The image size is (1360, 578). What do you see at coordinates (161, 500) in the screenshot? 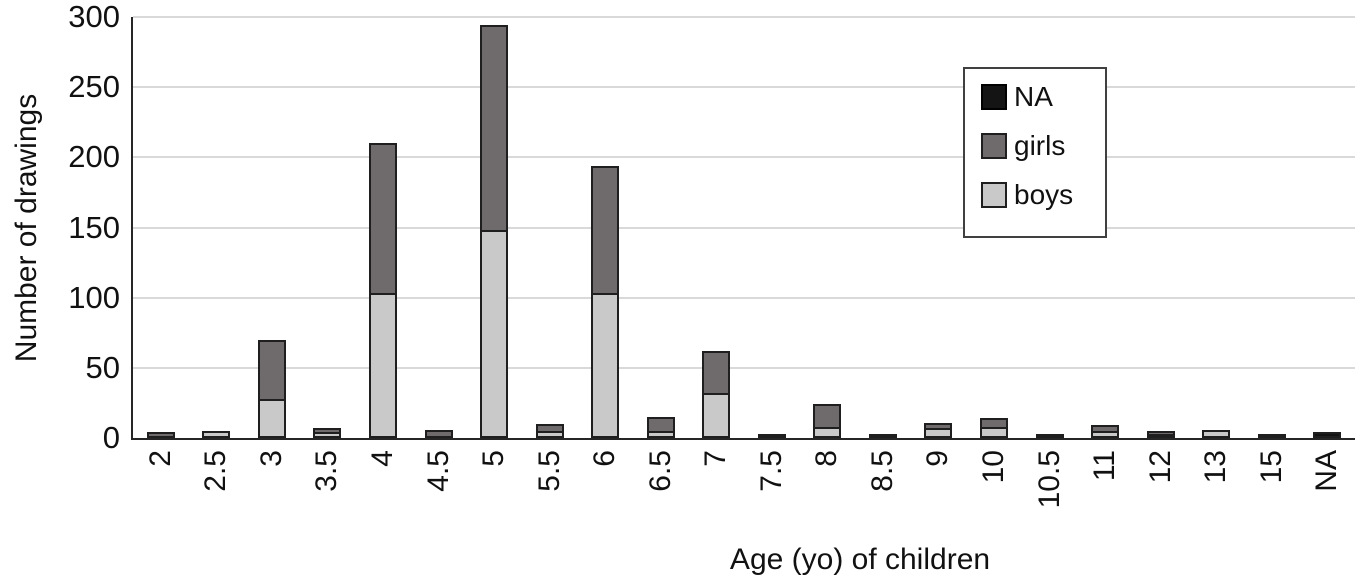
I see `x-tick-slot-2: 2` at bounding box center [161, 500].